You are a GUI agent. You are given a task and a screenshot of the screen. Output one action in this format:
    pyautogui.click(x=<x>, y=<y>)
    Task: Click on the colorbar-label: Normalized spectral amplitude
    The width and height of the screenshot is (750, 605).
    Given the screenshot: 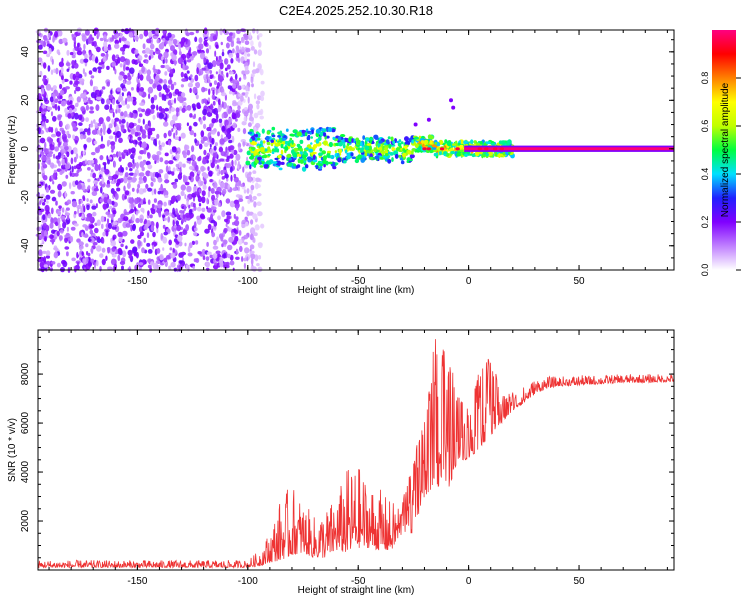 What is the action you would take?
    pyautogui.click(x=725, y=149)
    